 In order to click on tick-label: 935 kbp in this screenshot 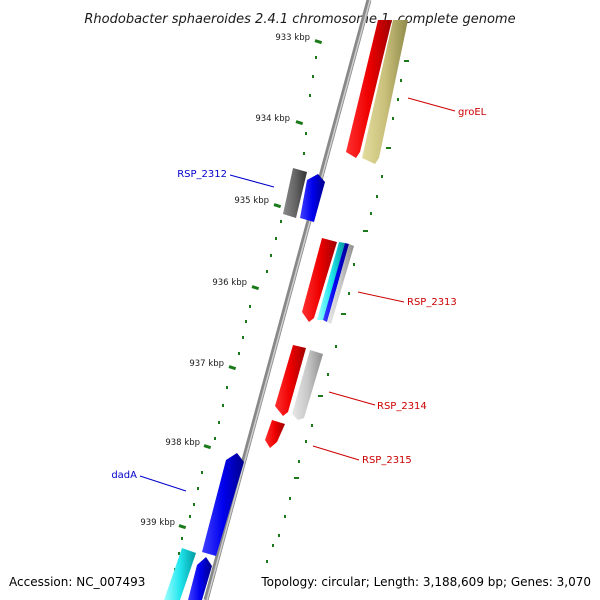, I will do `click(251, 201)`.